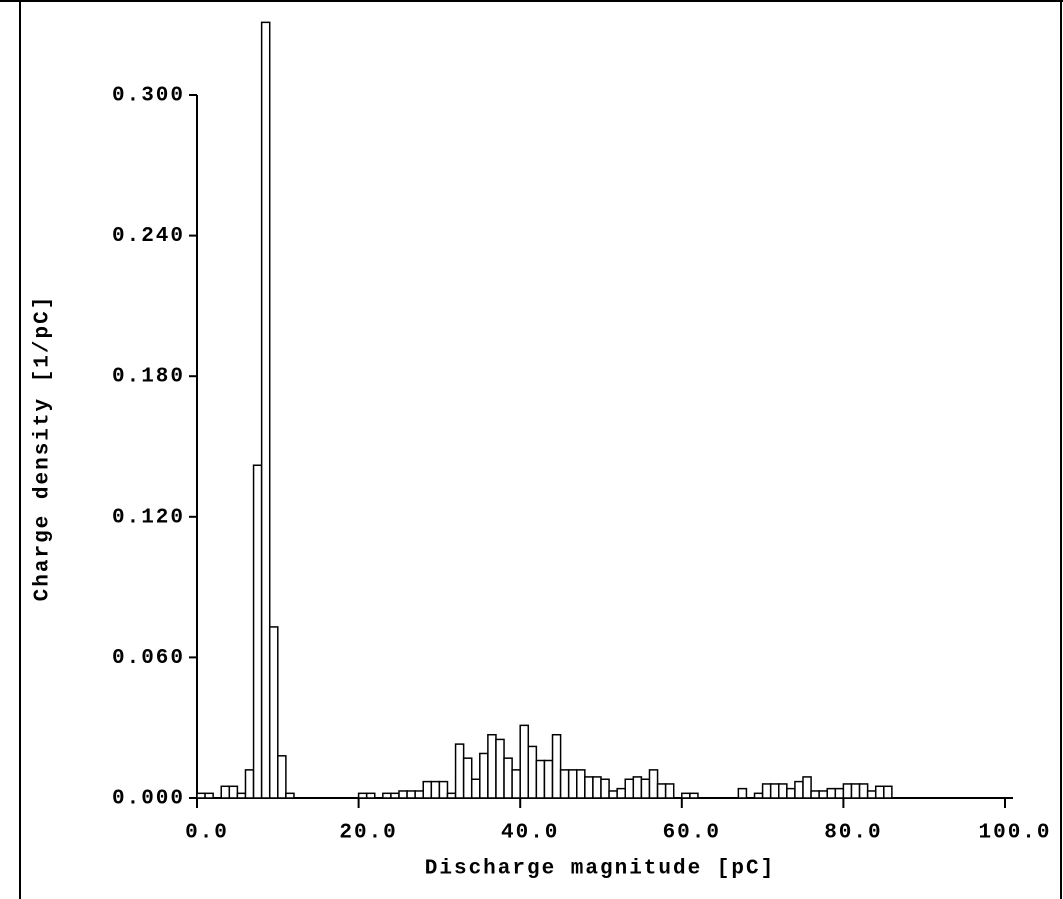  I want to click on y-tick-label: 0.060, so click(148, 658).